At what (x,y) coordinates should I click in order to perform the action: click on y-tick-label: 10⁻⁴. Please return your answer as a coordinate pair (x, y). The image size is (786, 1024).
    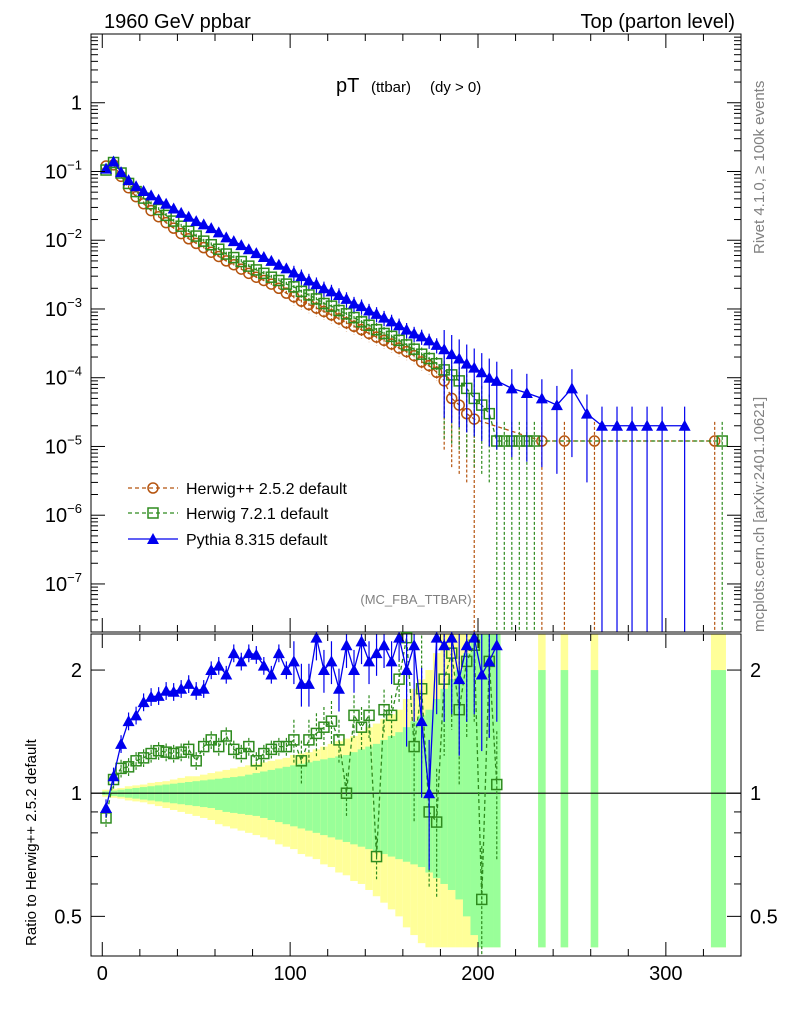
    Looking at the image, I should click on (63, 377).